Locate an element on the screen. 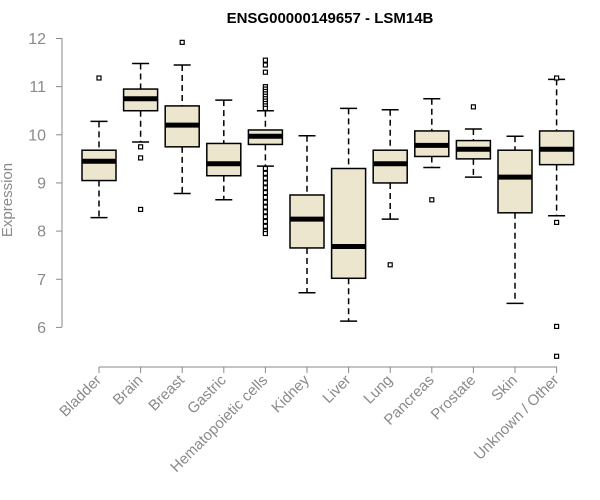  box-prostate is located at coordinates (473, 141).